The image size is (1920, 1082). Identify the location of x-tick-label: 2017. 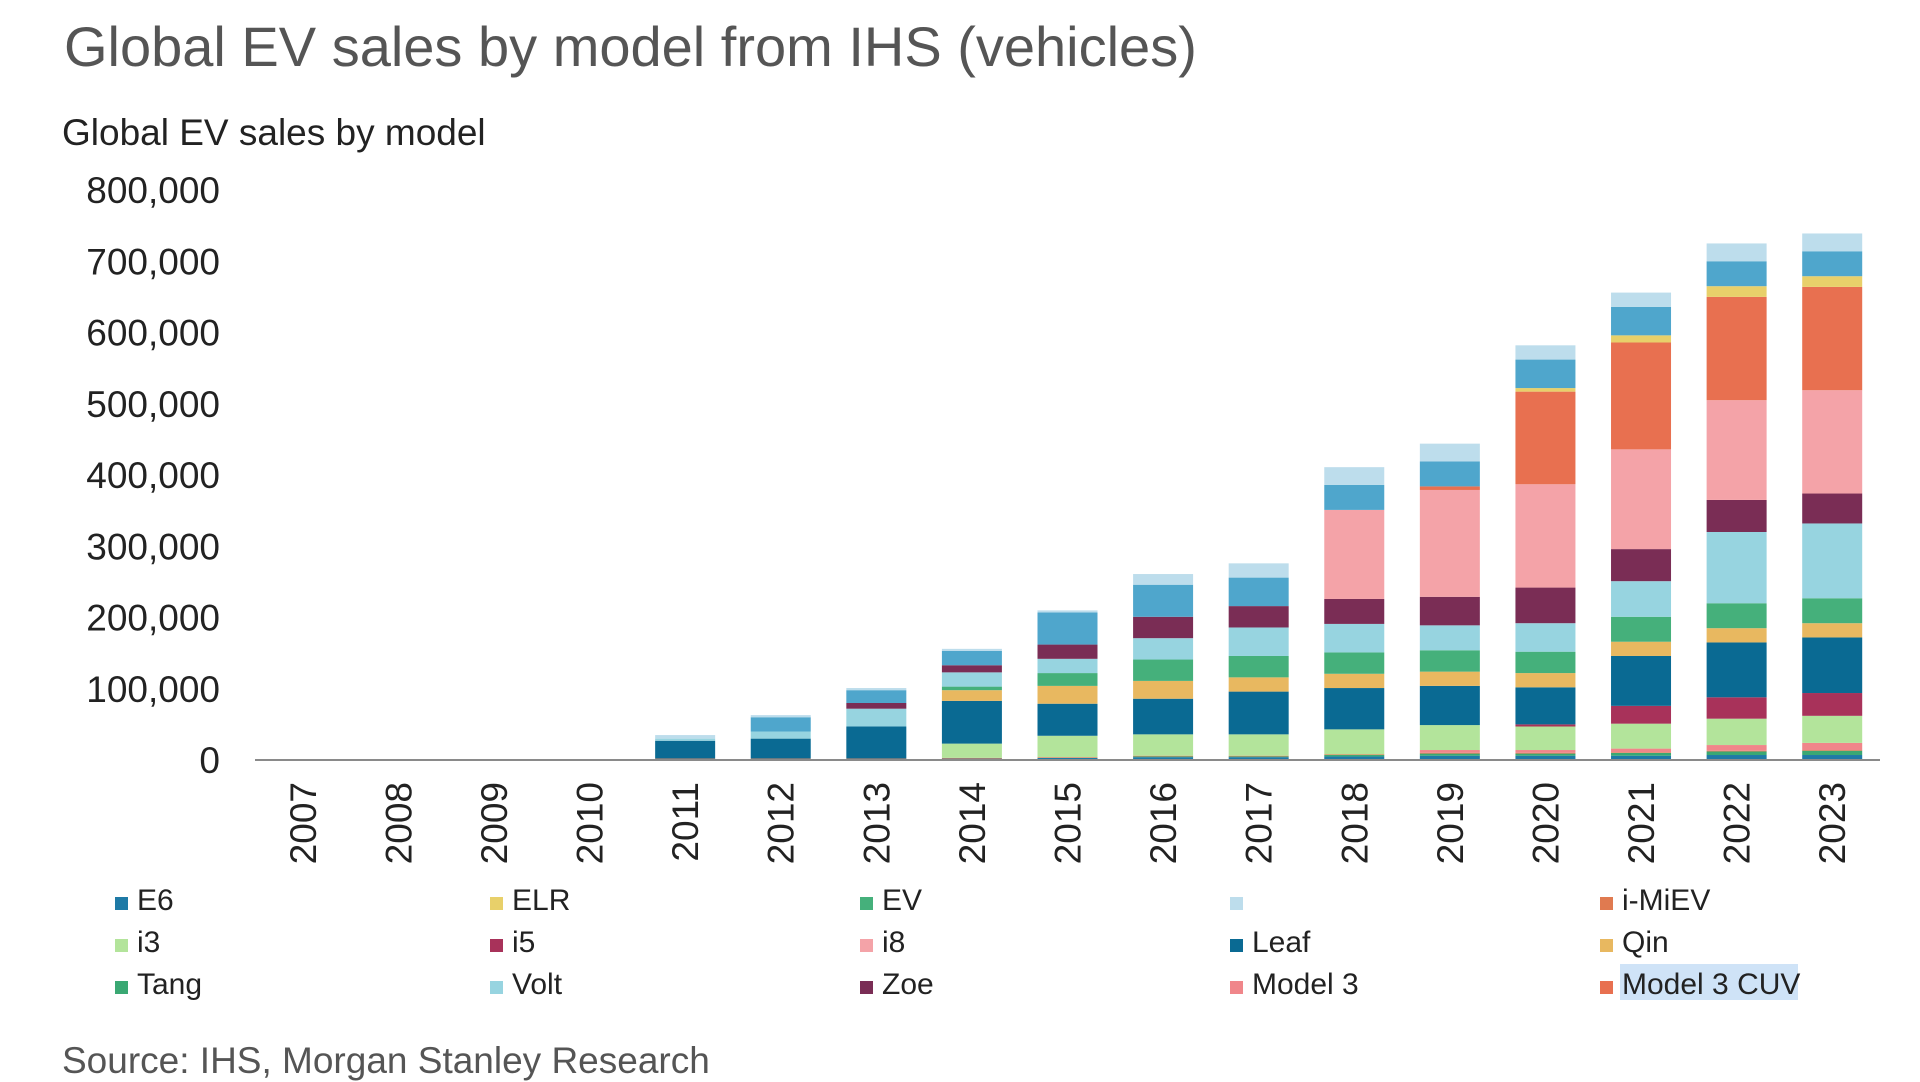
(1259, 823).